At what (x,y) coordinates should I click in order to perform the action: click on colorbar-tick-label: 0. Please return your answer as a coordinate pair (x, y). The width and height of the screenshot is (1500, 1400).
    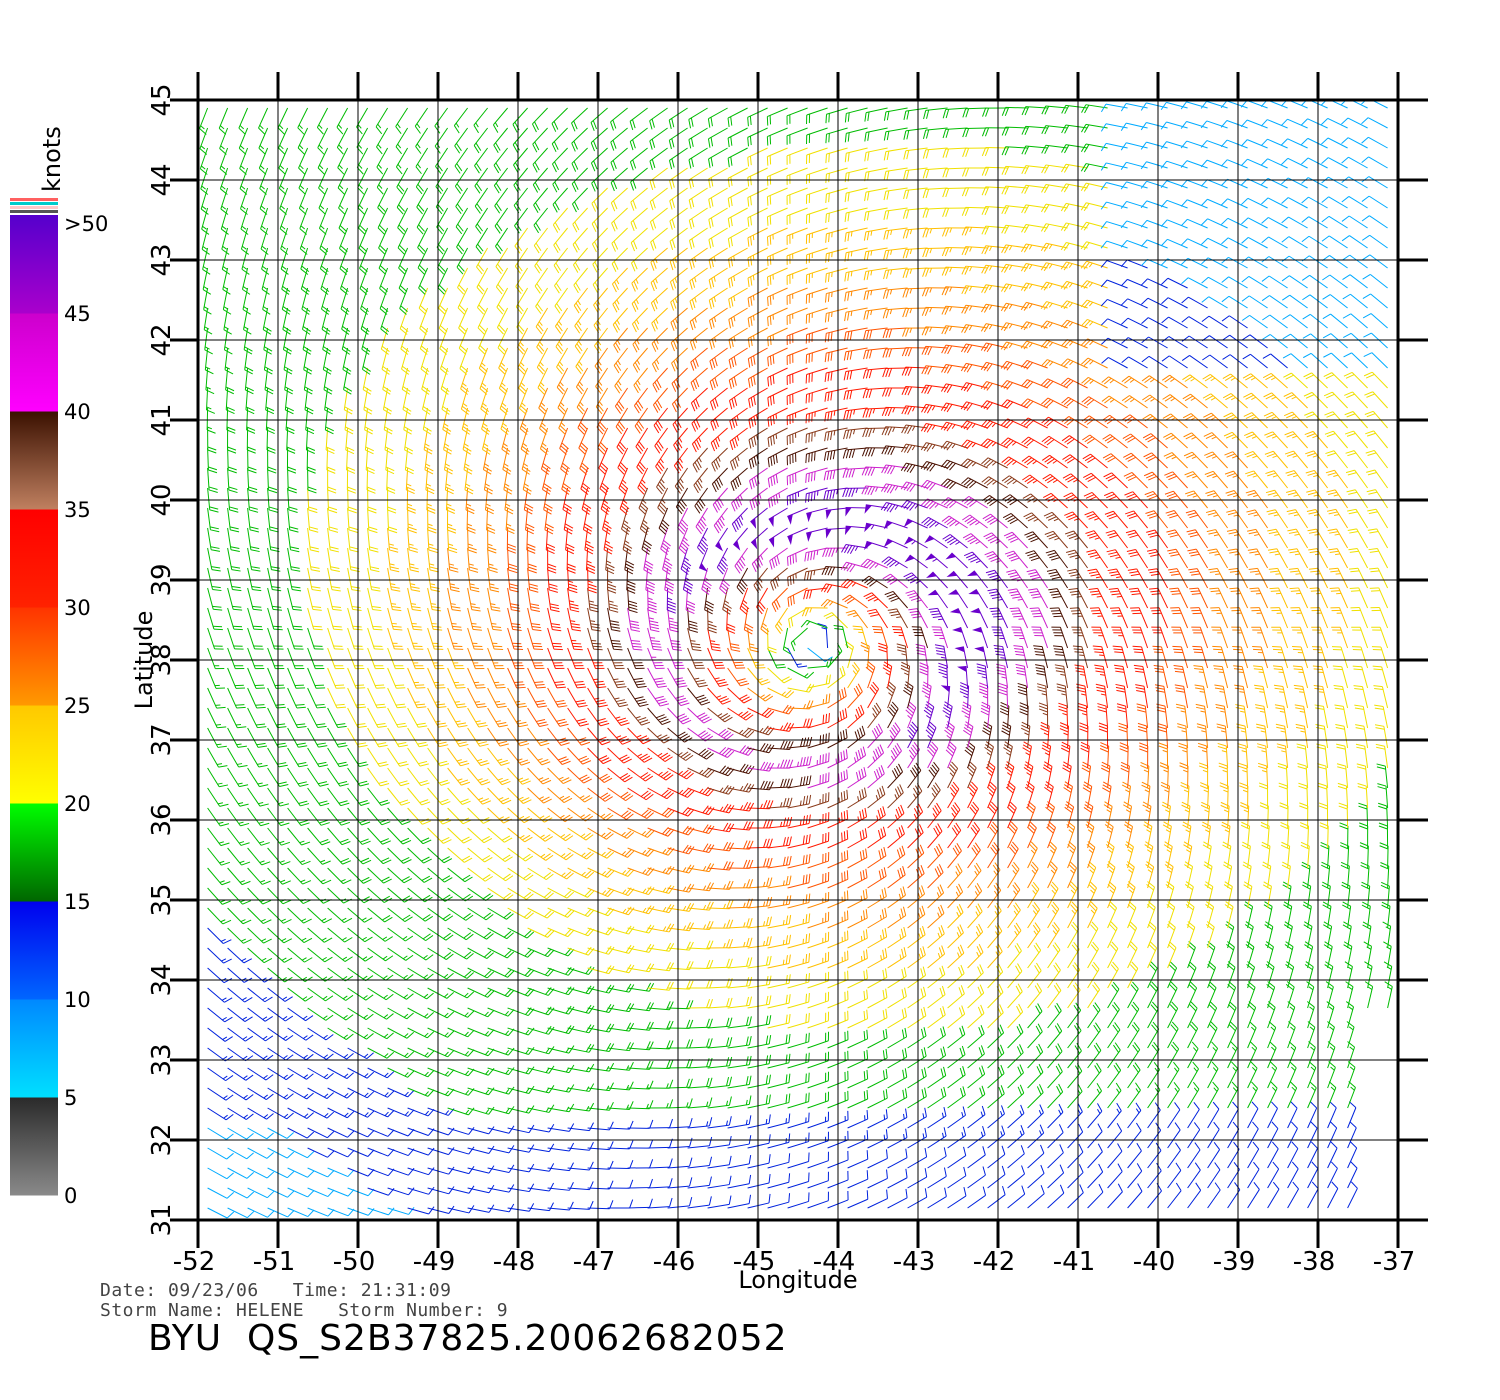
    Looking at the image, I should click on (70, 1196).